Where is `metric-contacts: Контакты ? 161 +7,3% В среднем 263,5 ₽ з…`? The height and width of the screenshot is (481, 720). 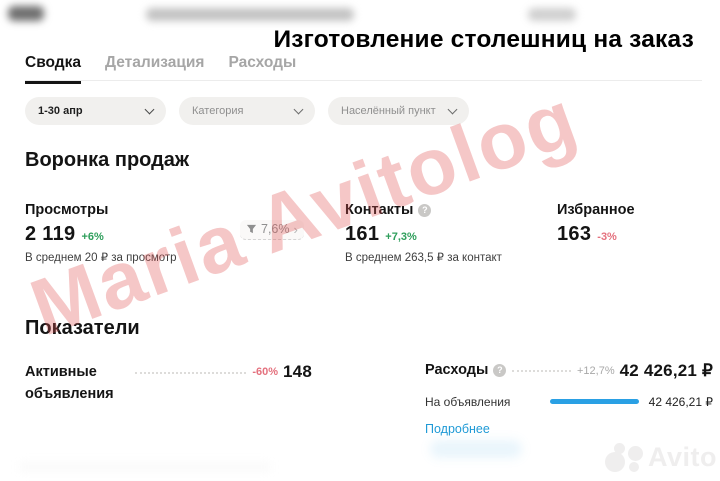 metric-contacts: Контакты ? 161 +7,3% В среднем 263,5 ₽ з… is located at coordinates (450, 233).